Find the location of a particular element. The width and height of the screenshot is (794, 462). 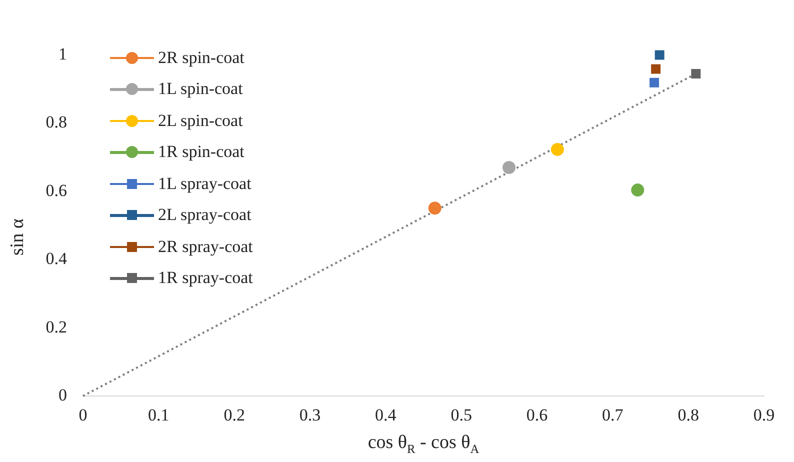

legend-label: 2R spin-coat is located at coordinates (201, 58).